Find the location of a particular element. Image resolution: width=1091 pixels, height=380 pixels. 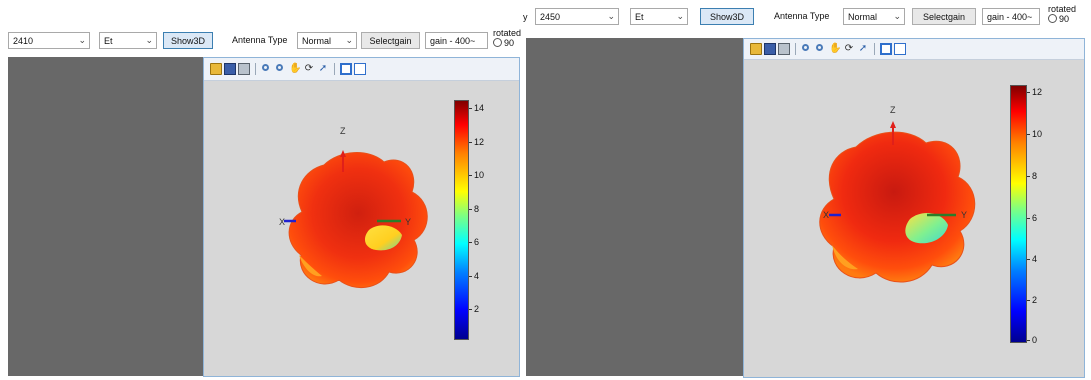

frequency-select: 2410 ⌄ is located at coordinates (49, 40).